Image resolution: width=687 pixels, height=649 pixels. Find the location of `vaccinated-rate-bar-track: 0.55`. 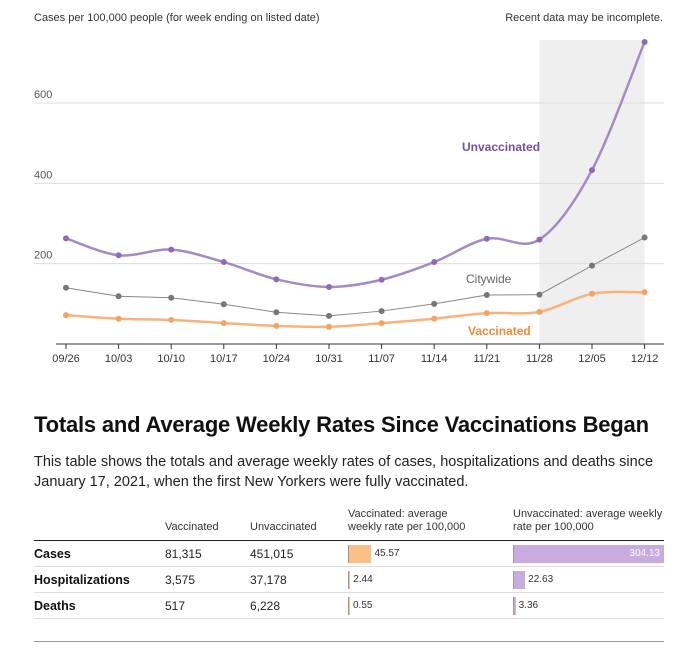

vaccinated-rate-bar-track: 0.55 is located at coordinates (430, 605).